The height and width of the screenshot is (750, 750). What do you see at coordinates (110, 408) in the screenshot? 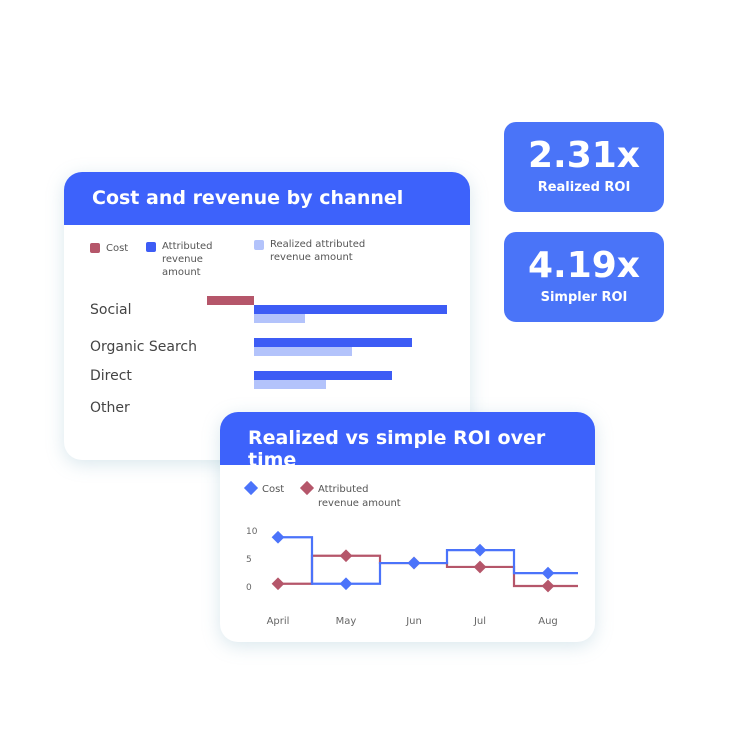
I see `category-other: Other` at bounding box center [110, 408].